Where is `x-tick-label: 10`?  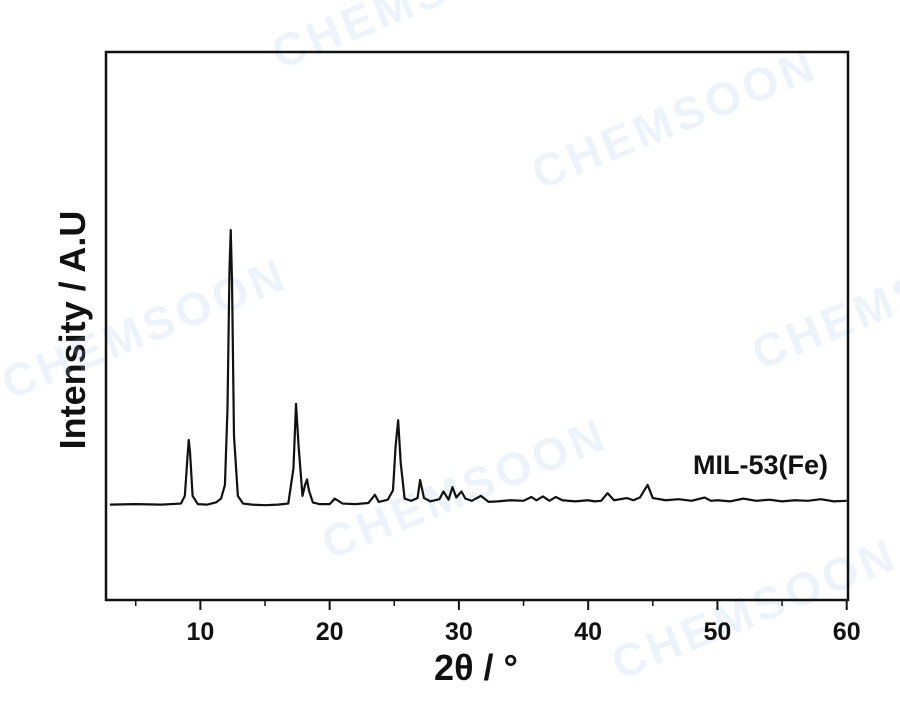
x-tick-label: 10 is located at coordinates (200, 632).